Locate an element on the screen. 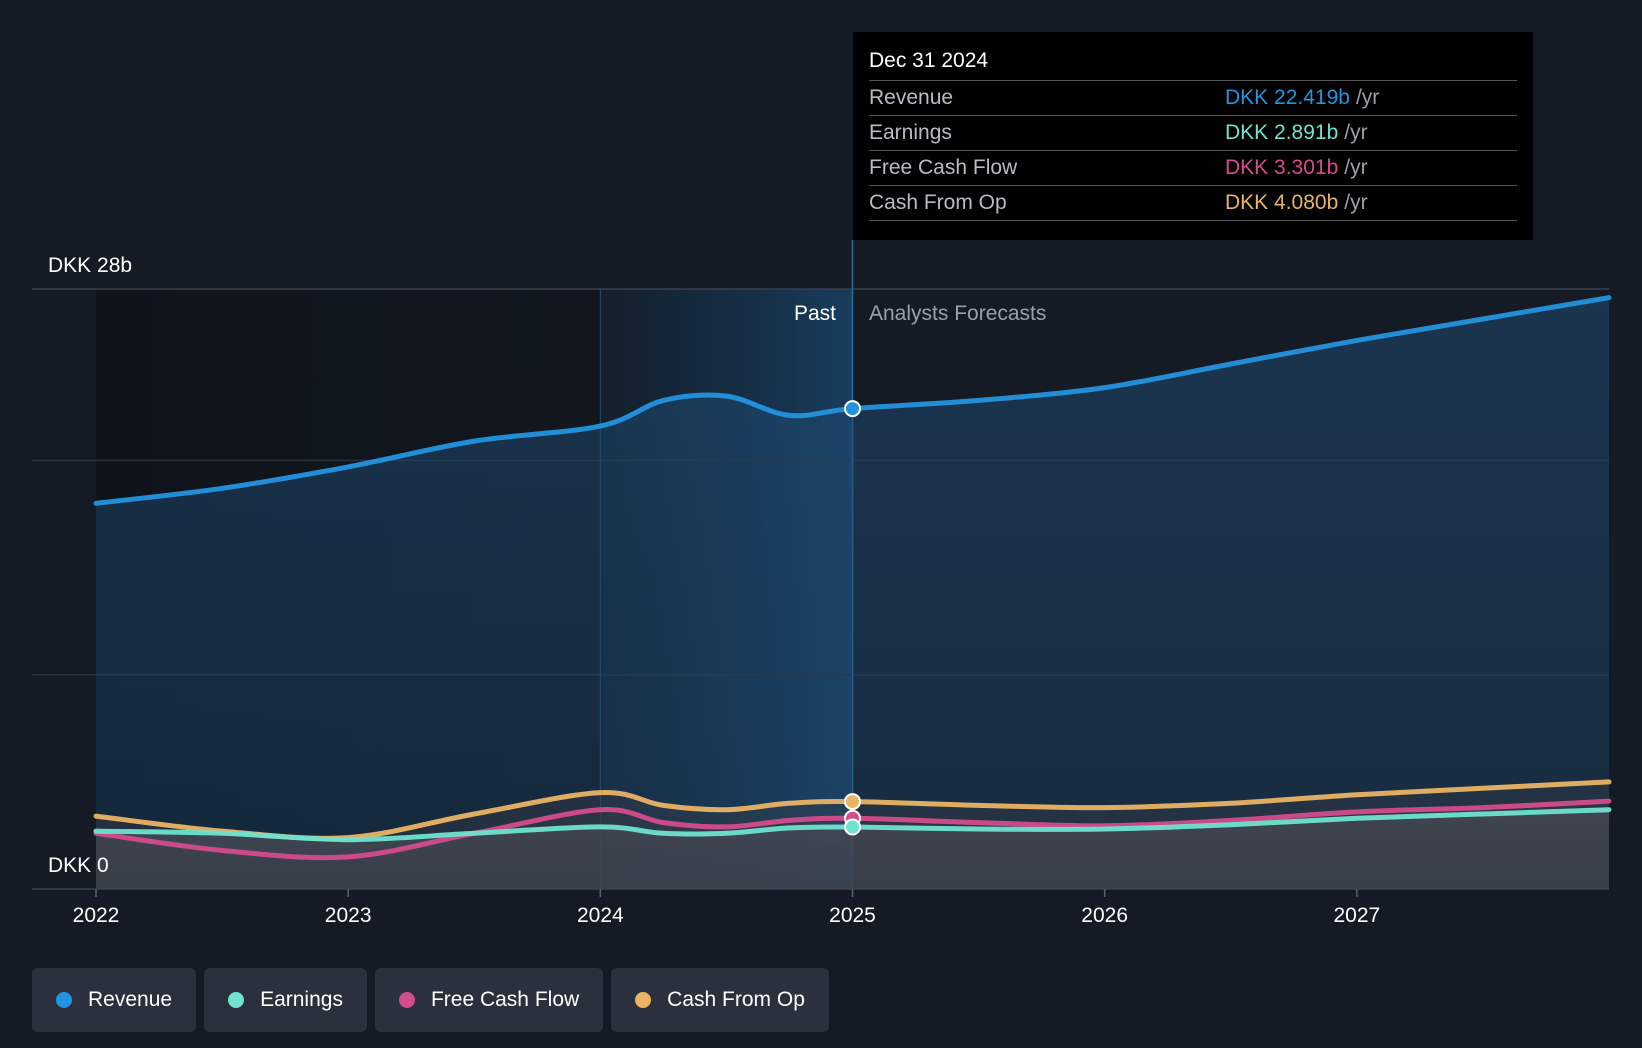 The height and width of the screenshot is (1048, 1642). tooltip-name: Cash From Op is located at coordinates (938, 202).